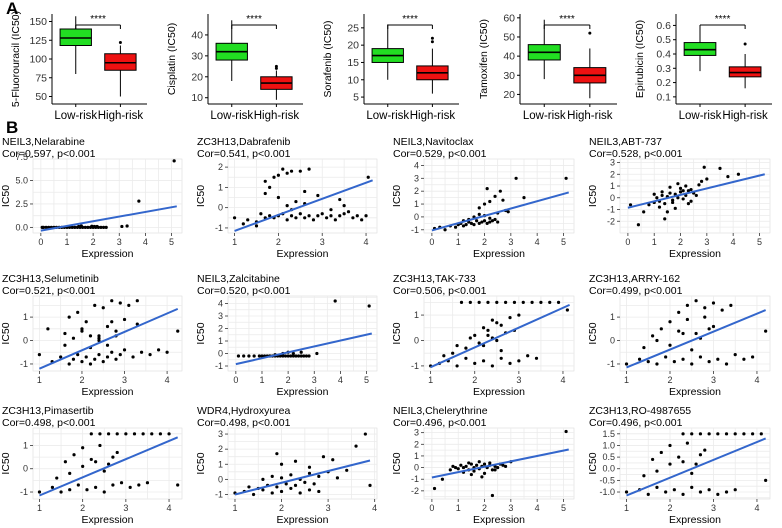 Image resolution: width=782 pixels, height=528 pixels. What do you see at coordinates (16, 59) in the screenshot?
I see `y-axis-label: 5-Fluorouracil (IC50)` at bounding box center [16, 59].